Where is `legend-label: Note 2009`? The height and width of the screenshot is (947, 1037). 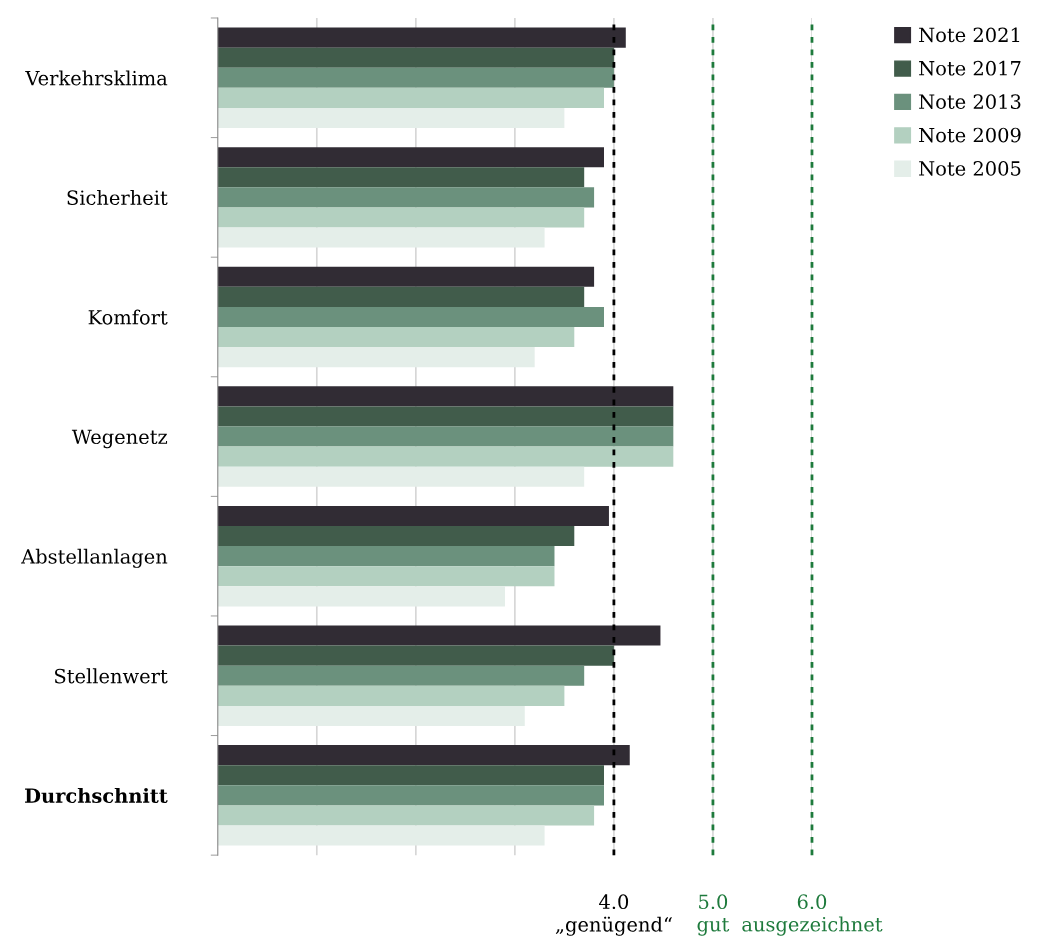 legend-label: Note 2009 is located at coordinates (970, 135).